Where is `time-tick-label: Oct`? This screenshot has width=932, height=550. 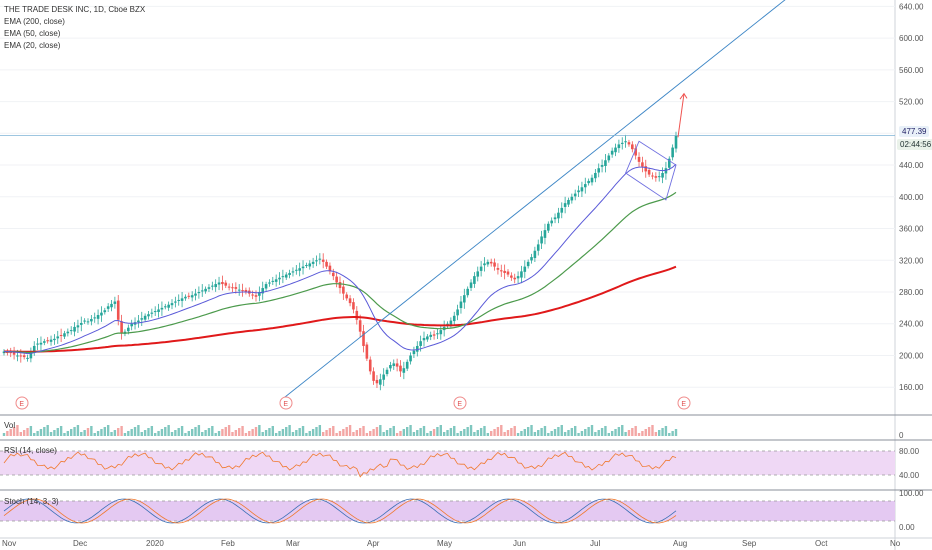 time-tick-label: Oct is located at coordinates (821, 543).